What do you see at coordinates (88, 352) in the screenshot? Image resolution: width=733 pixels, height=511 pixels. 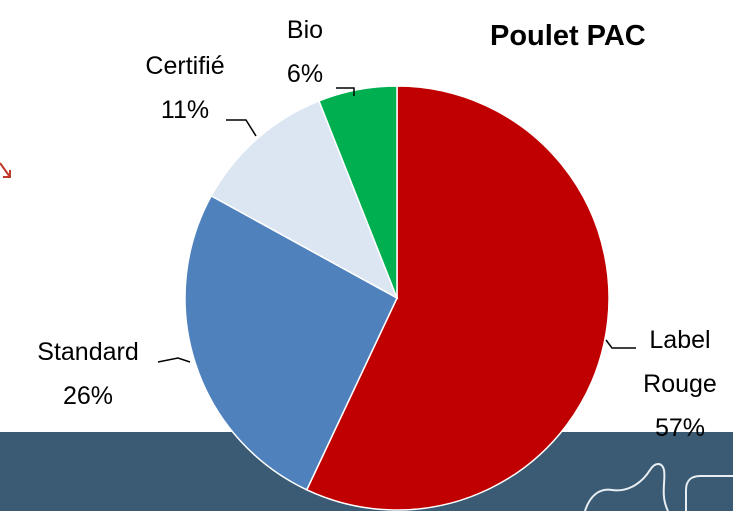 I see `category-label: Standard` at bounding box center [88, 352].